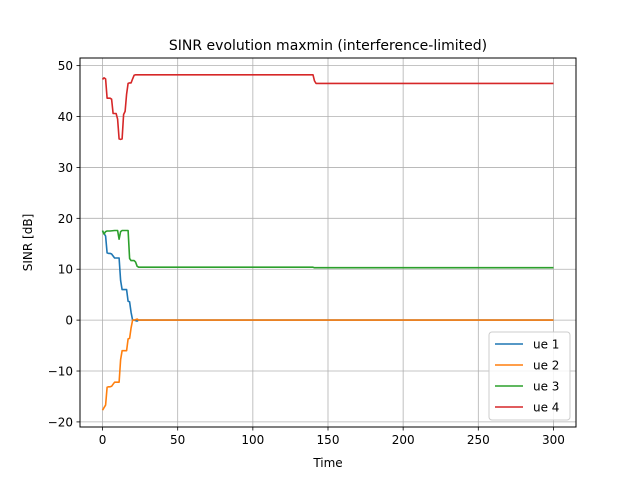 Image resolution: width=640 pixels, height=480 pixels. I want to click on x-tick-label: 100, so click(252, 440).